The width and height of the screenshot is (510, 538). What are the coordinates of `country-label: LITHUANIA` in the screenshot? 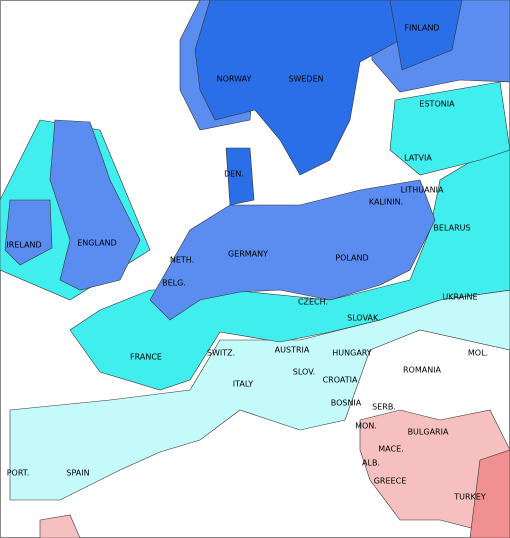 It's located at (422, 190).